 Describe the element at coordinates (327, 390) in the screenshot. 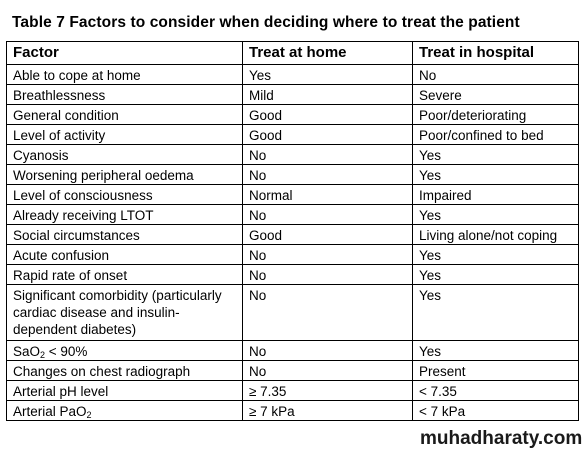

I see `home-cell: ≥ 7.35` at that location.